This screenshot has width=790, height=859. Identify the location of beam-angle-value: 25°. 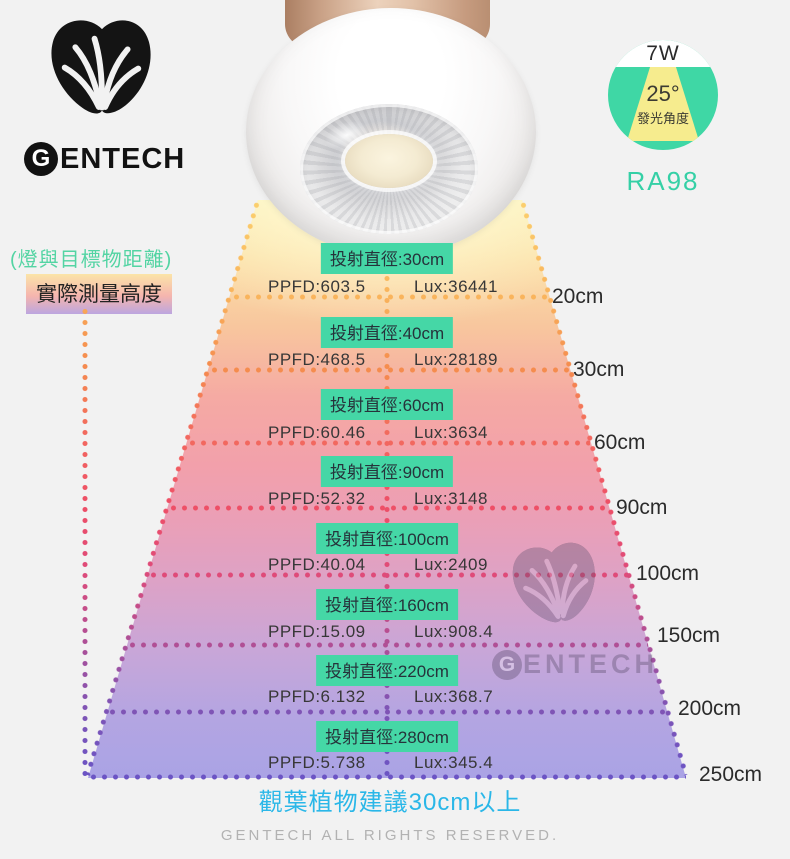
(663, 93).